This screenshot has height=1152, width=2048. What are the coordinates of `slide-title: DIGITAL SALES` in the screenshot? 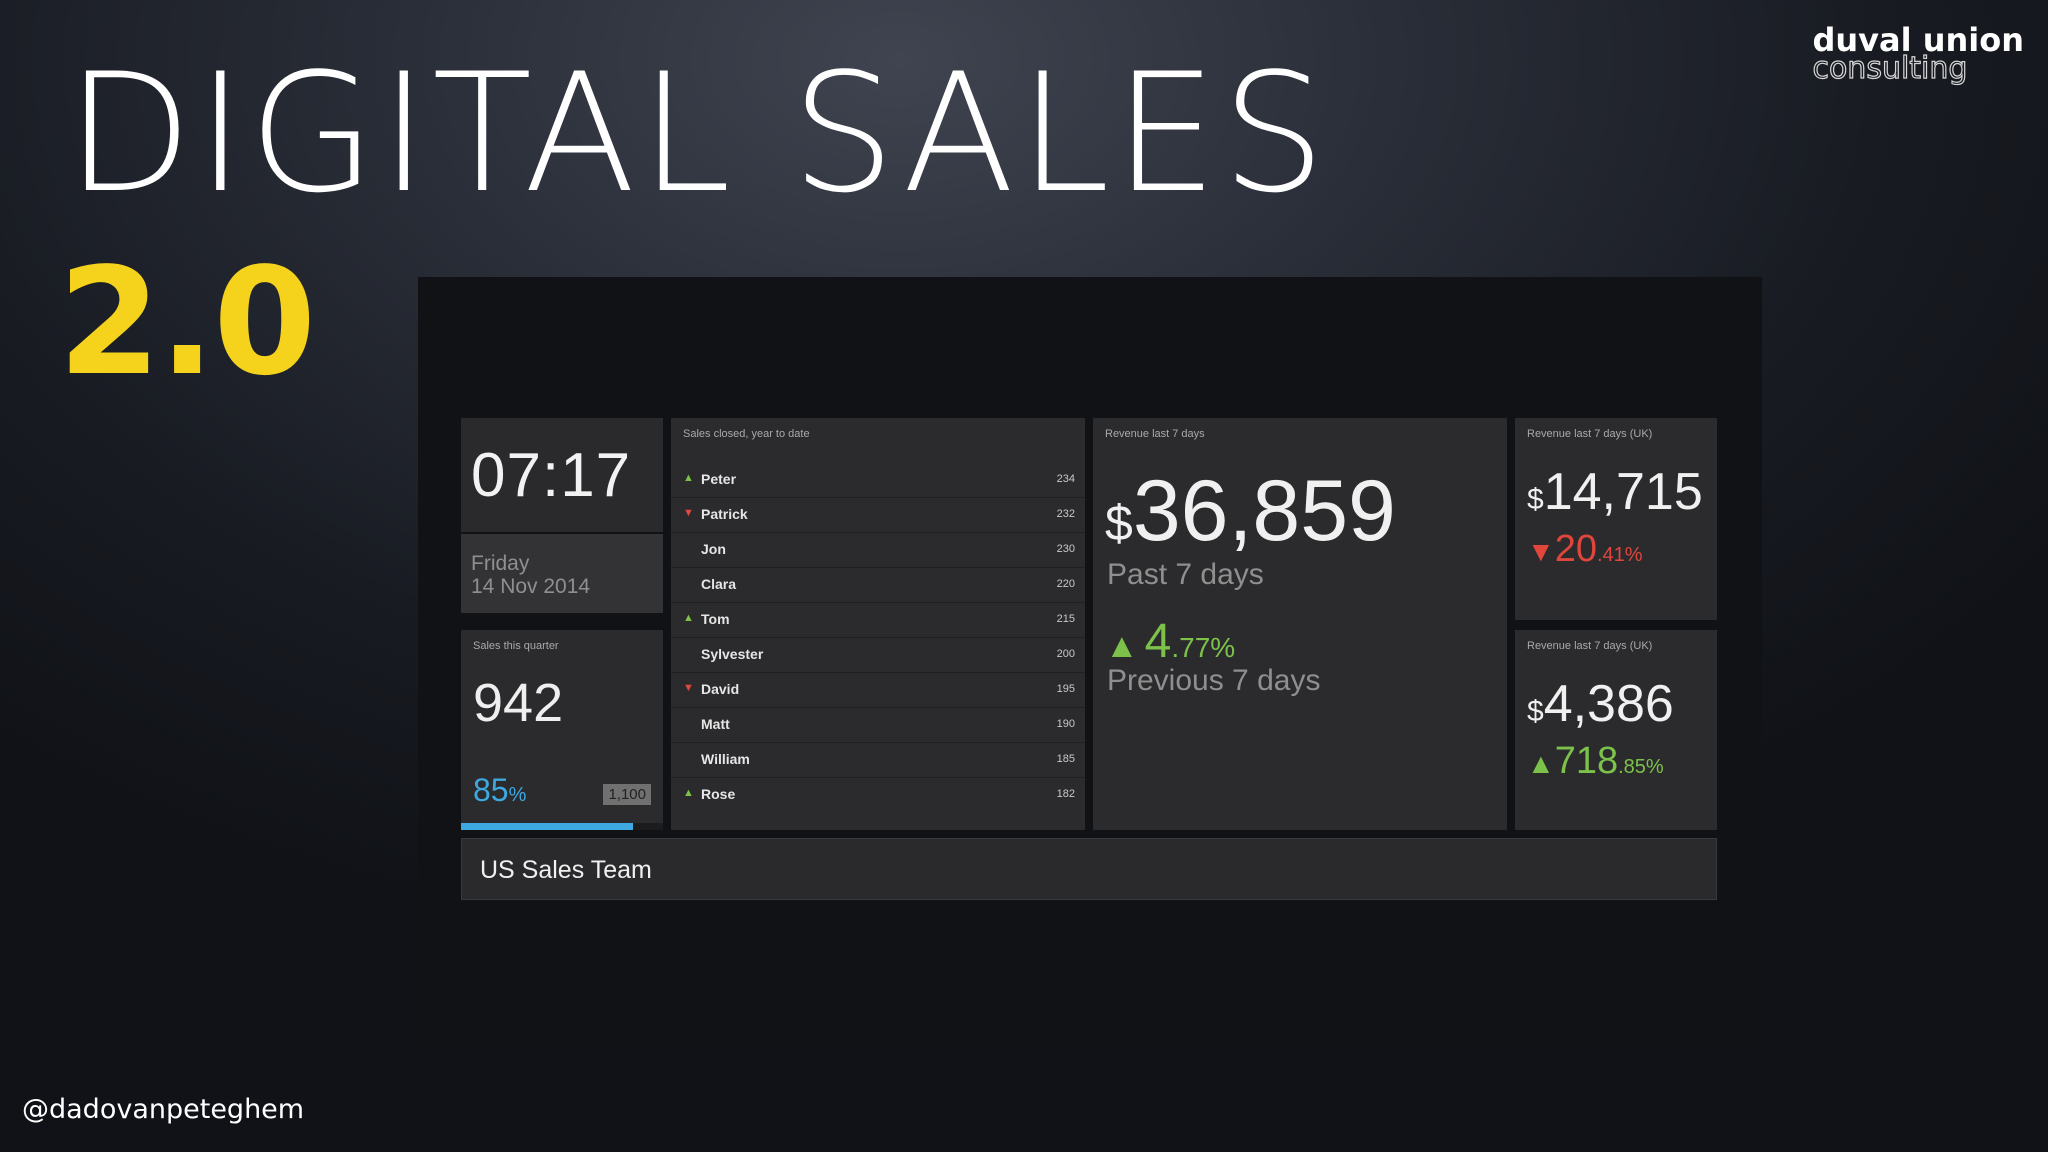 It's located at (698, 133).